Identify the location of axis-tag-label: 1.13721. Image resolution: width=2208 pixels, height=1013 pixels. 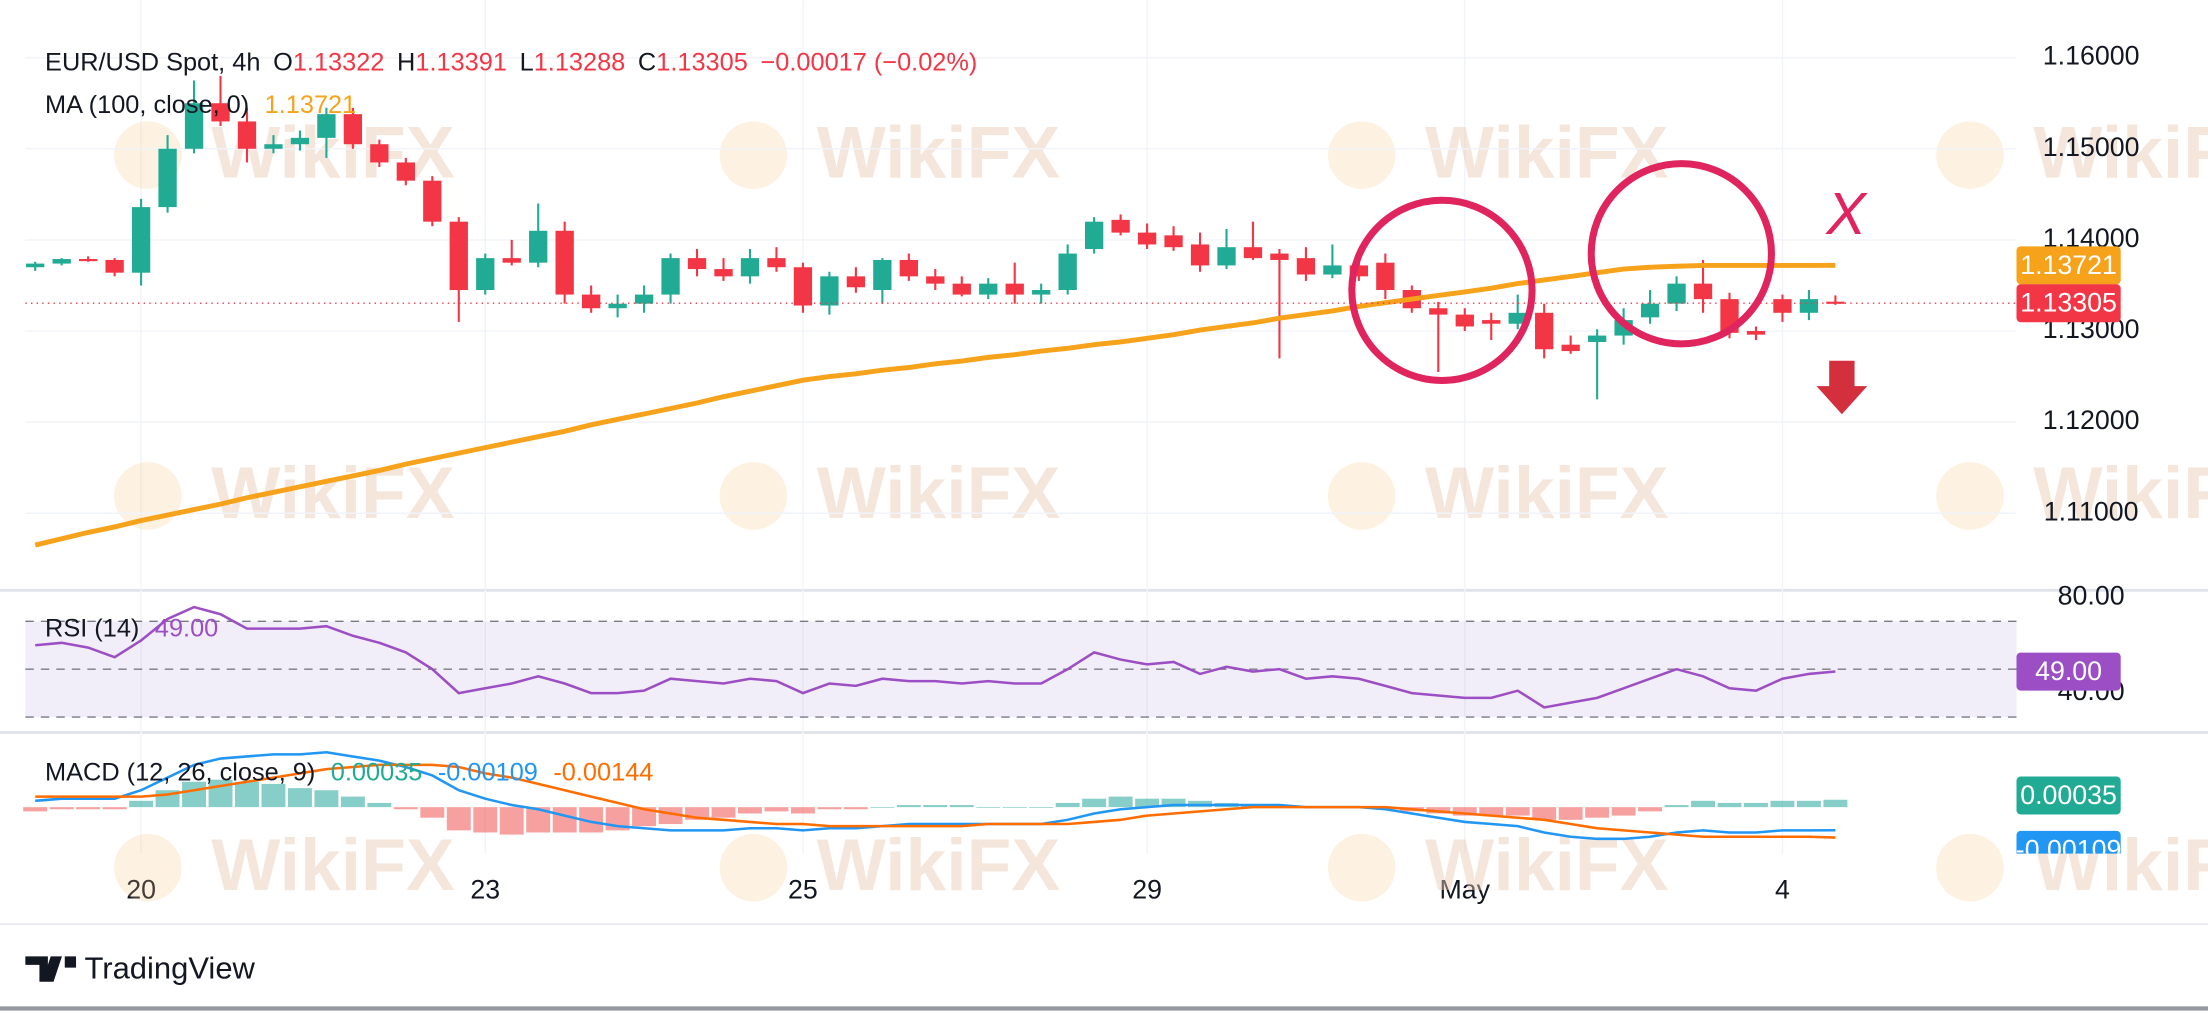
(2068, 265).